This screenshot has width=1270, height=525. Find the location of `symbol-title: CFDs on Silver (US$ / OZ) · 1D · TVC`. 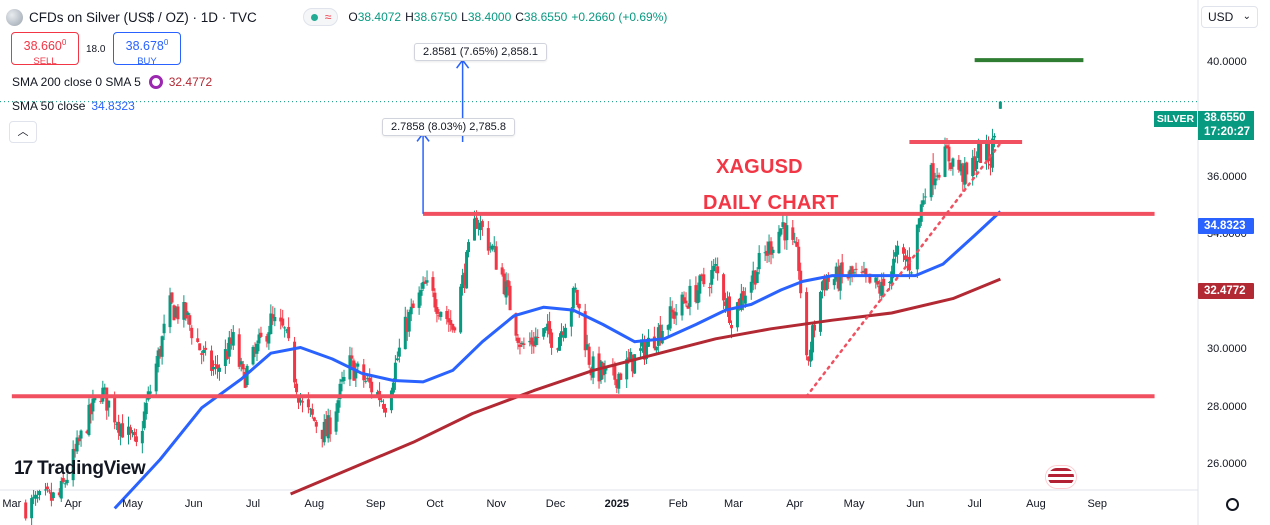

symbol-title: CFDs on Silver (US$ / OZ) · 1D · TVC is located at coordinates (143, 17).